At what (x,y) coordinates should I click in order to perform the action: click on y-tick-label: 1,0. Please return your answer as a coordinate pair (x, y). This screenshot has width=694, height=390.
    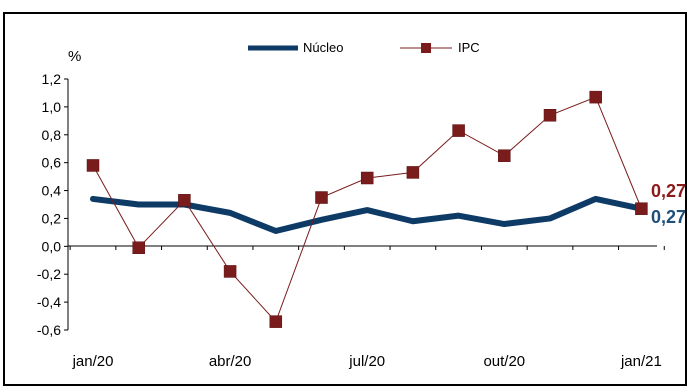
    Looking at the image, I should click on (52, 107).